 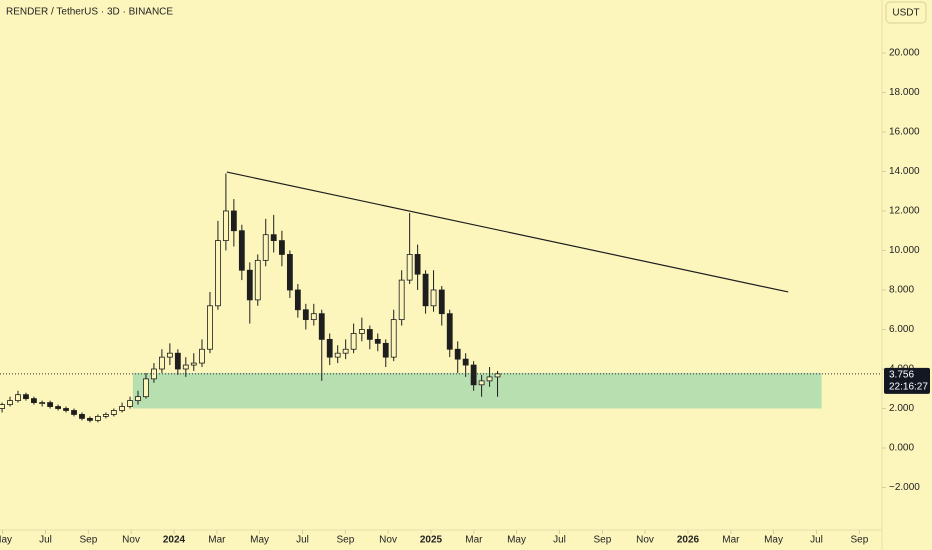 I want to click on currency-label: USDT, so click(x=905, y=13).